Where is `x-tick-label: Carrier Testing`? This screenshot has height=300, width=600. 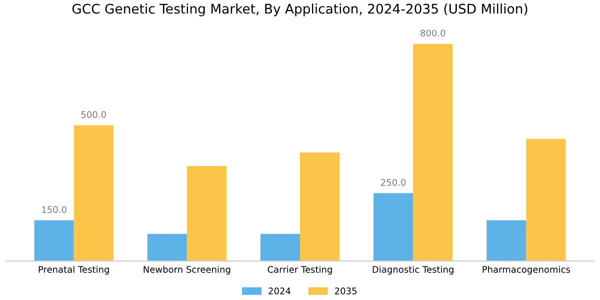
x-tick-label: Carrier Testing is located at coordinates (300, 270).